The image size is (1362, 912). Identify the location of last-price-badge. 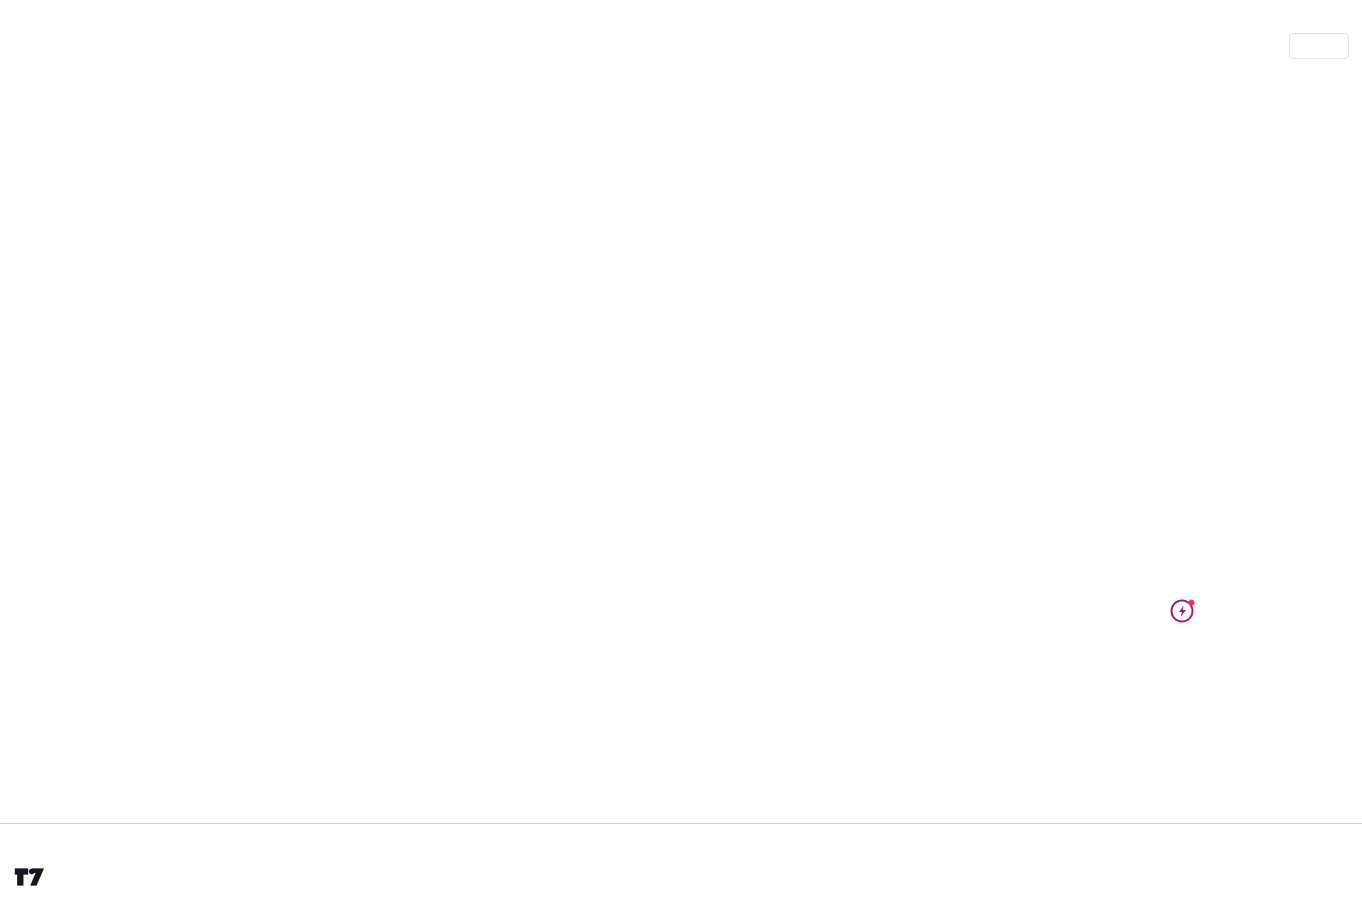
(1322, 361).